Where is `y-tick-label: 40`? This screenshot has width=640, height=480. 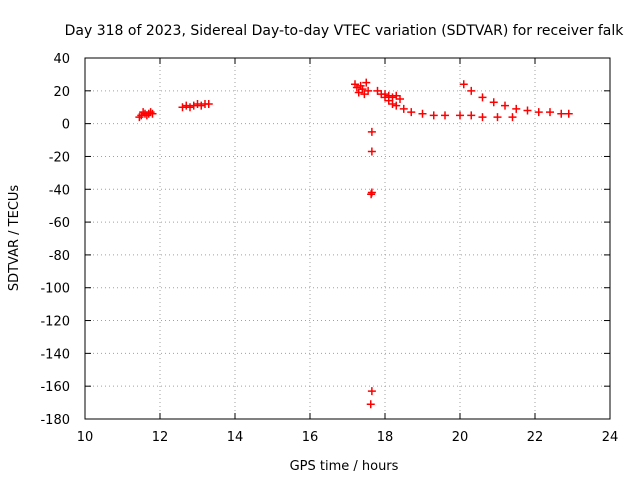 y-tick-label: 40 is located at coordinates (61, 59).